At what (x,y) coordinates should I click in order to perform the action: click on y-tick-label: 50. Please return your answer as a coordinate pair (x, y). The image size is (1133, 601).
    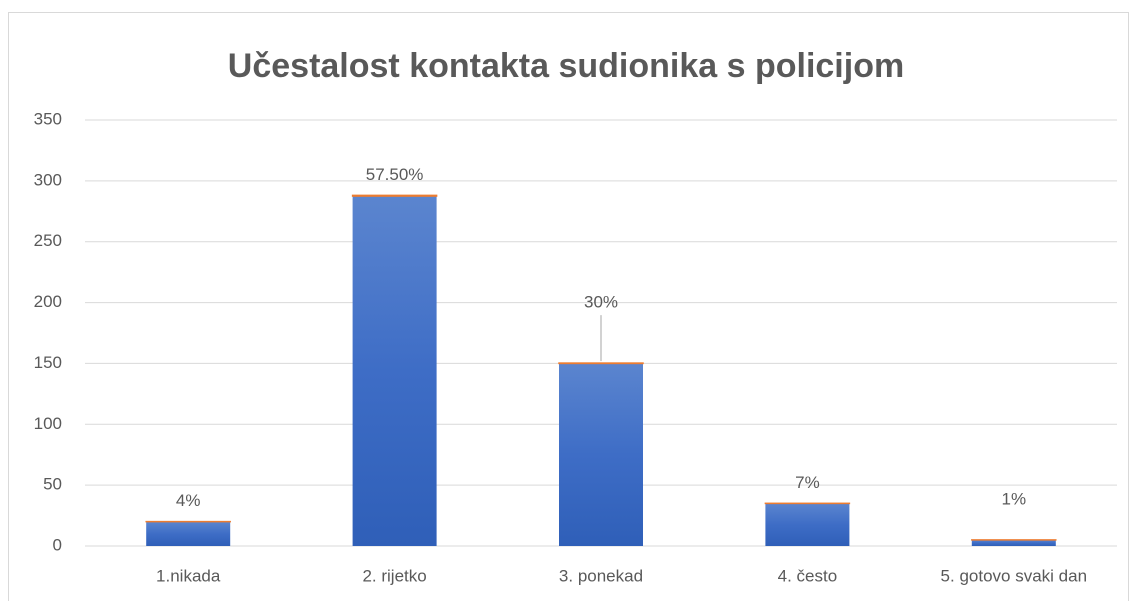
    Looking at the image, I should click on (52, 484).